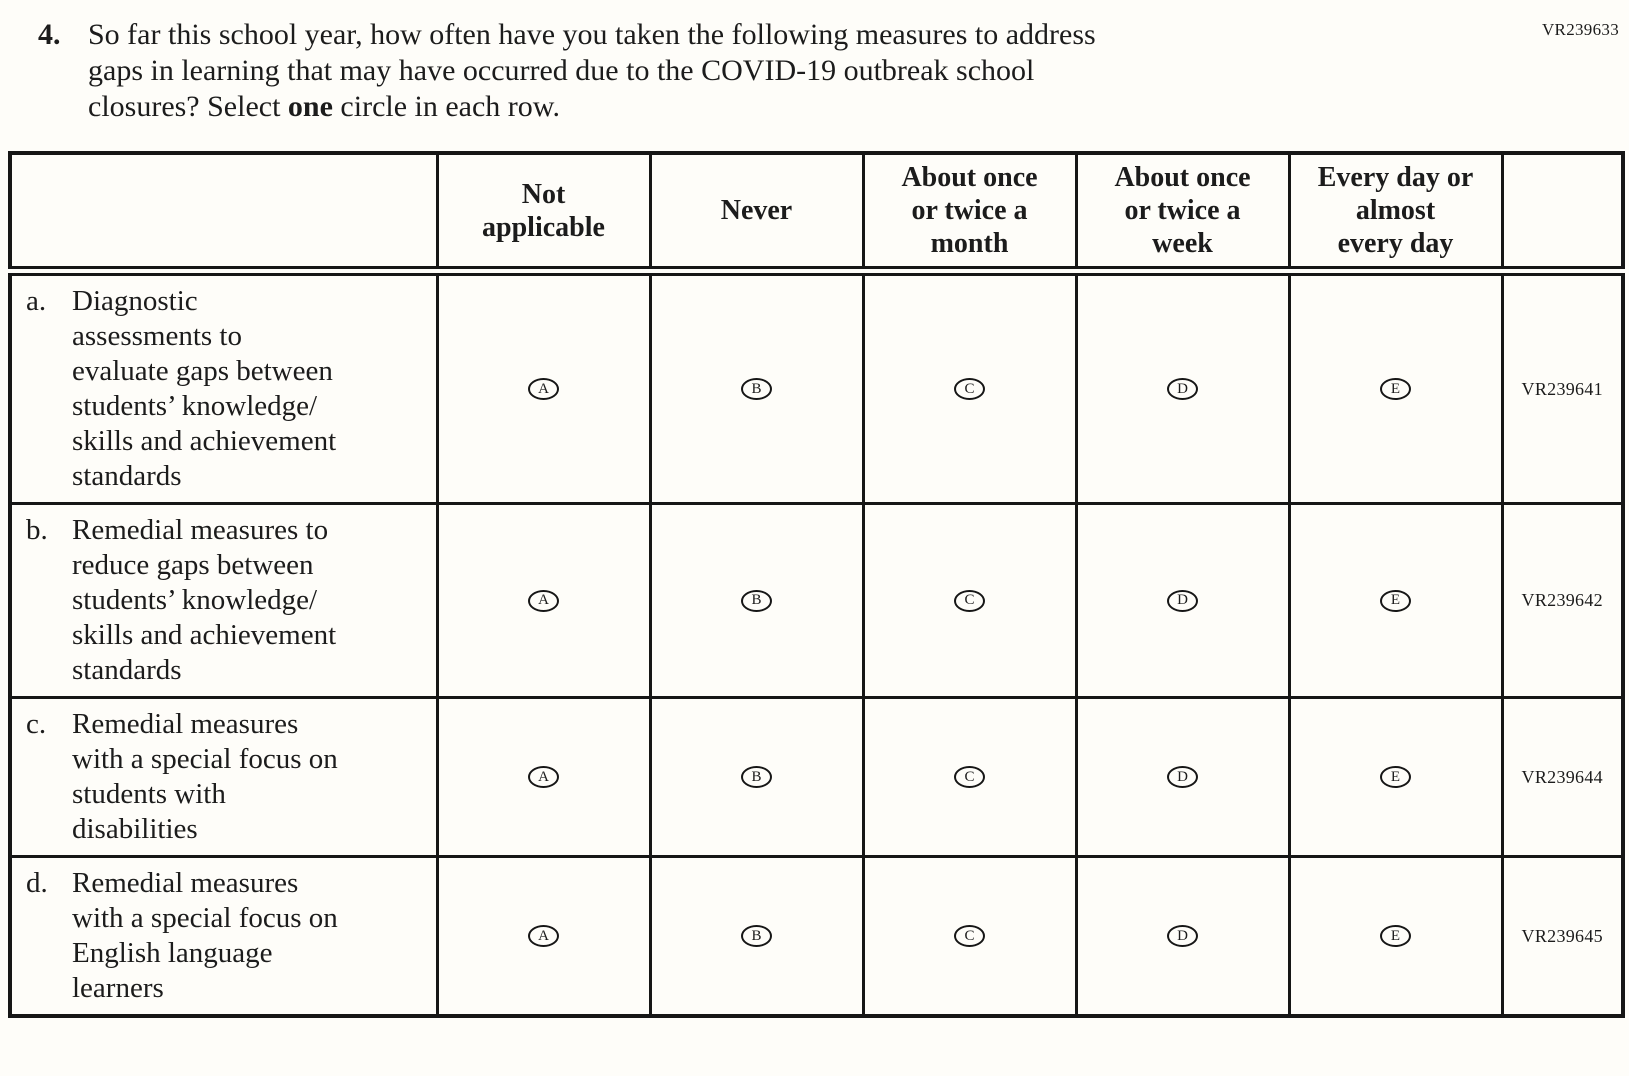 This screenshot has width=1629, height=1076. Describe the element at coordinates (36, 724) in the screenshot. I see `row-c-letter: c.` at that location.